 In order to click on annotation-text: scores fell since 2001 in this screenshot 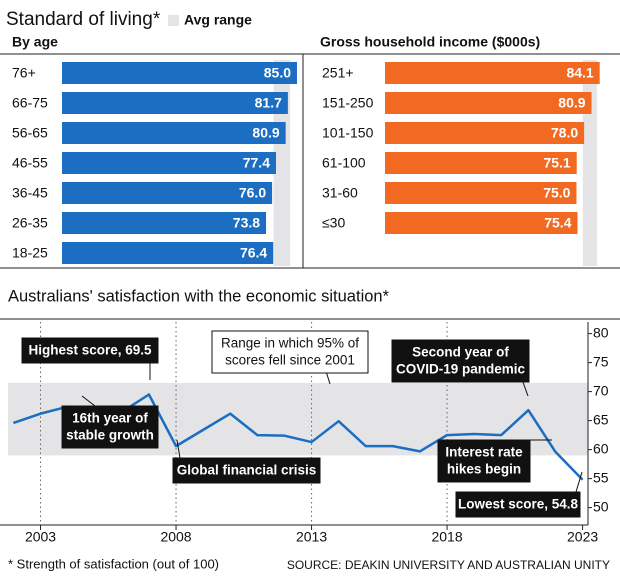, I will do `click(290, 360)`.